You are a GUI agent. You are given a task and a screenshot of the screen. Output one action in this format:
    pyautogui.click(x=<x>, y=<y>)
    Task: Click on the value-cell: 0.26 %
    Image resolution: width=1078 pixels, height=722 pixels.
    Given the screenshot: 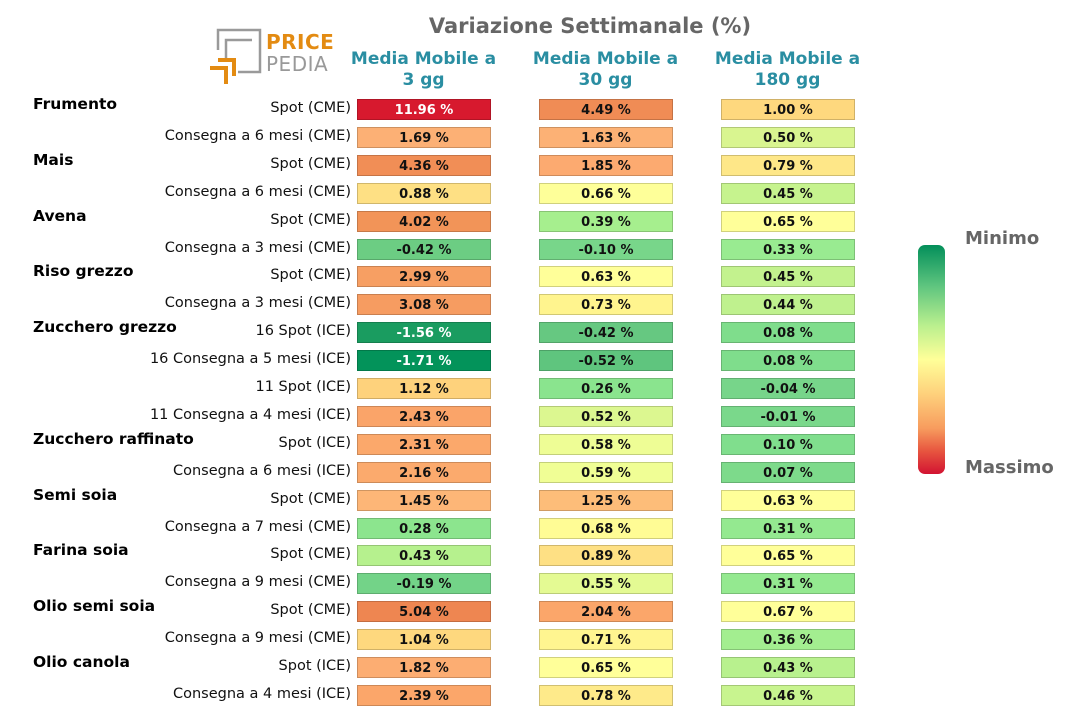 What is the action you would take?
    pyautogui.click(x=606, y=388)
    